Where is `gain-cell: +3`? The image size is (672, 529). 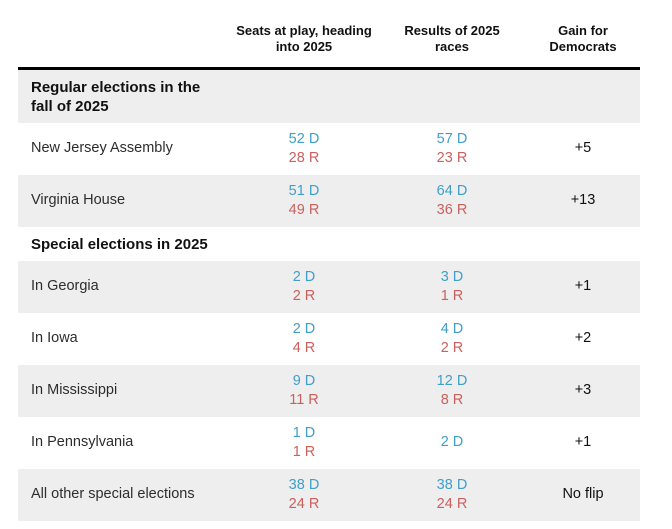
gain-cell: +3 is located at coordinates (583, 390).